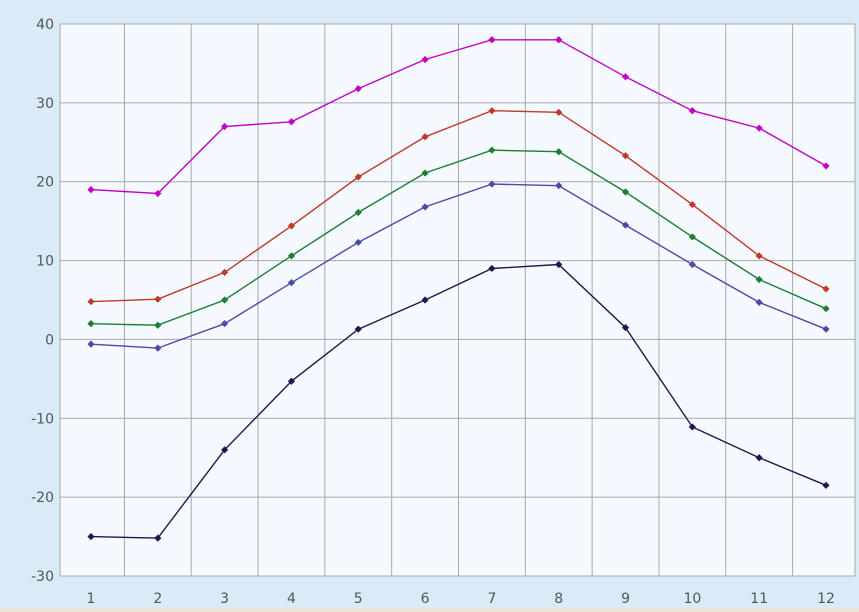 The width and height of the screenshot is (859, 612). What do you see at coordinates (45, 183) in the screenshot?
I see `y-tick-label: 20` at bounding box center [45, 183].